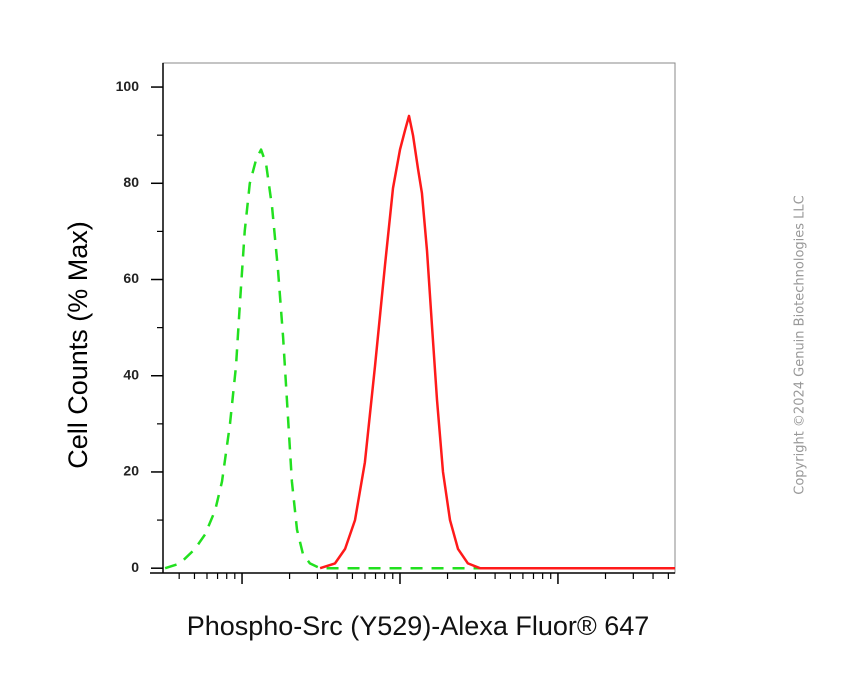 This screenshot has width=844, height=690. Describe the element at coordinates (135, 567) in the screenshot. I see `y-tick-label: 0` at that location.